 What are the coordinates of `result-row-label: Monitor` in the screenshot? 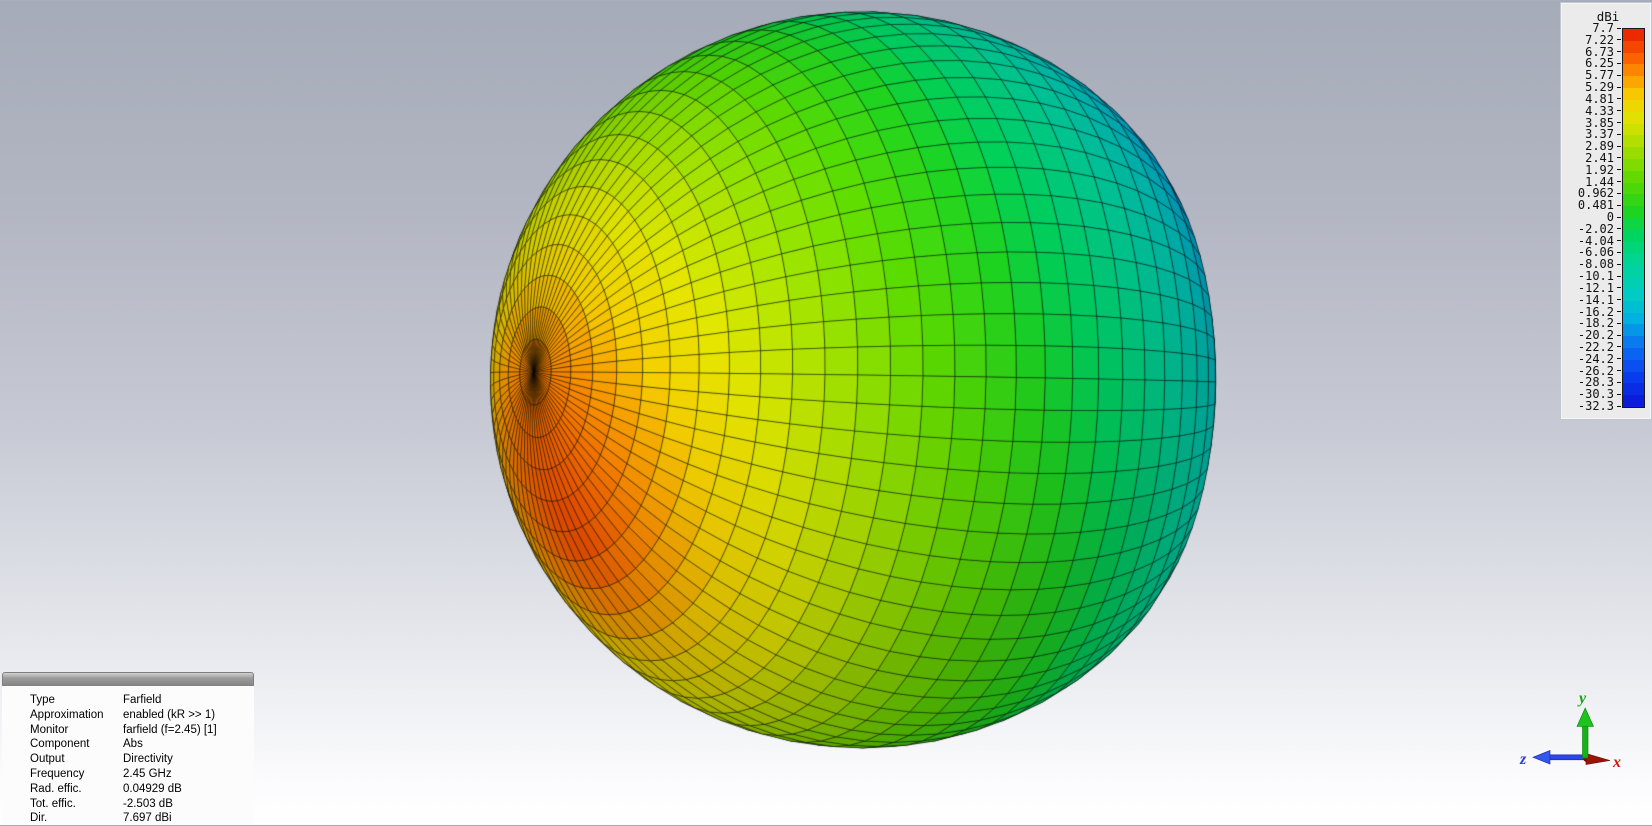 It's located at (49, 729).